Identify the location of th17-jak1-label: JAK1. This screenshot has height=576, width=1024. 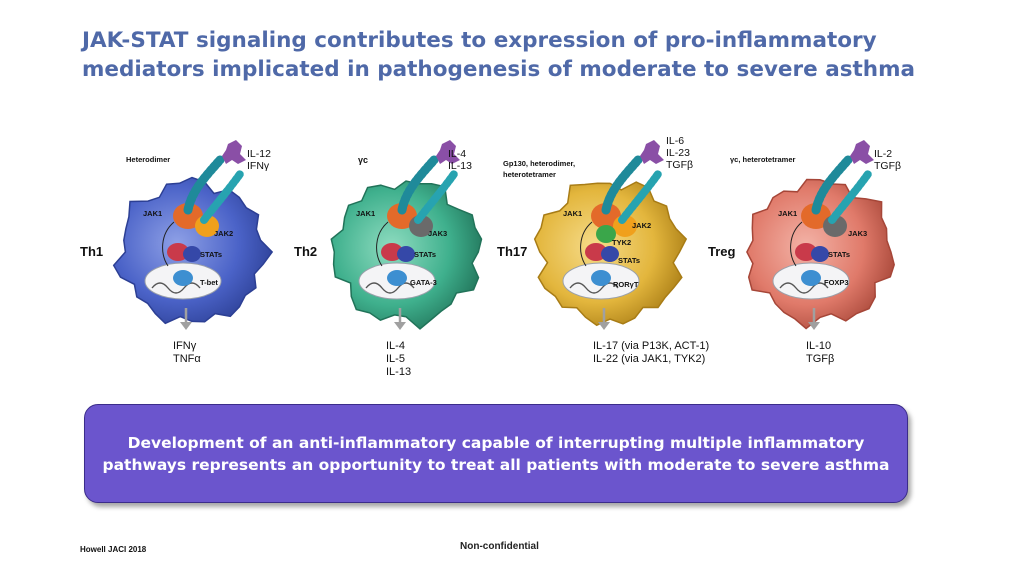
(573, 213).